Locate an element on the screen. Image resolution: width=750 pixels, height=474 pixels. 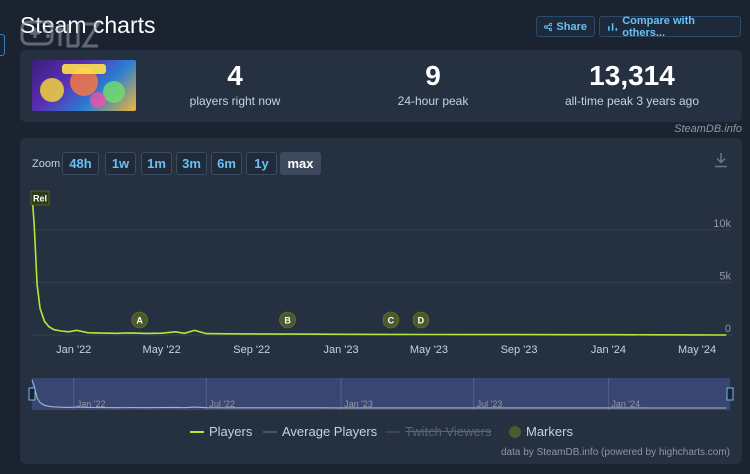
navigator-selection is located at coordinates (381, 394).